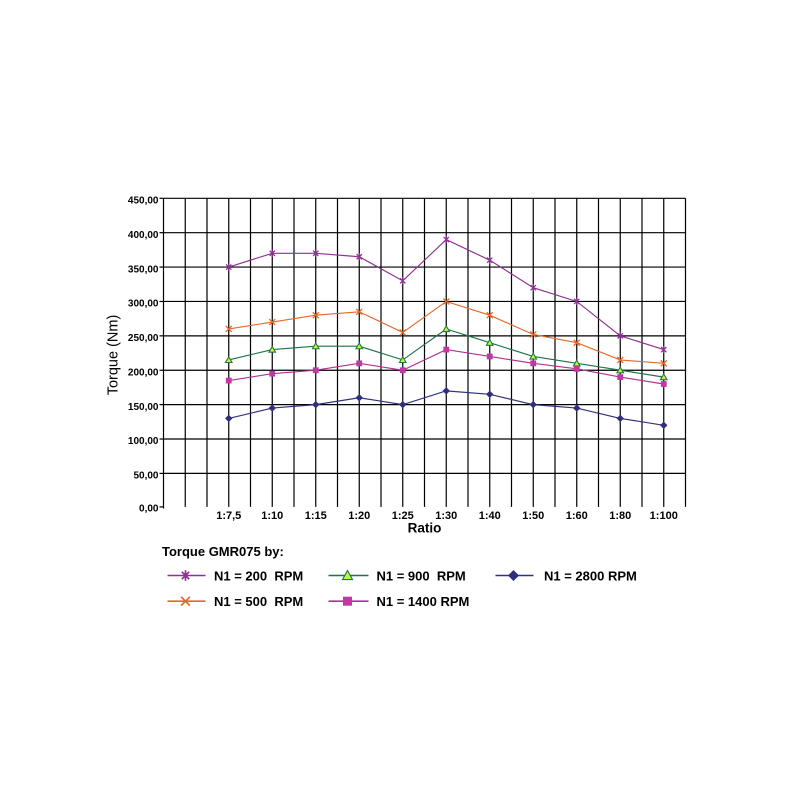 The height and width of the screenshot is (800, 800). I want to click on svg-text: 400,00, so click(143, 235).